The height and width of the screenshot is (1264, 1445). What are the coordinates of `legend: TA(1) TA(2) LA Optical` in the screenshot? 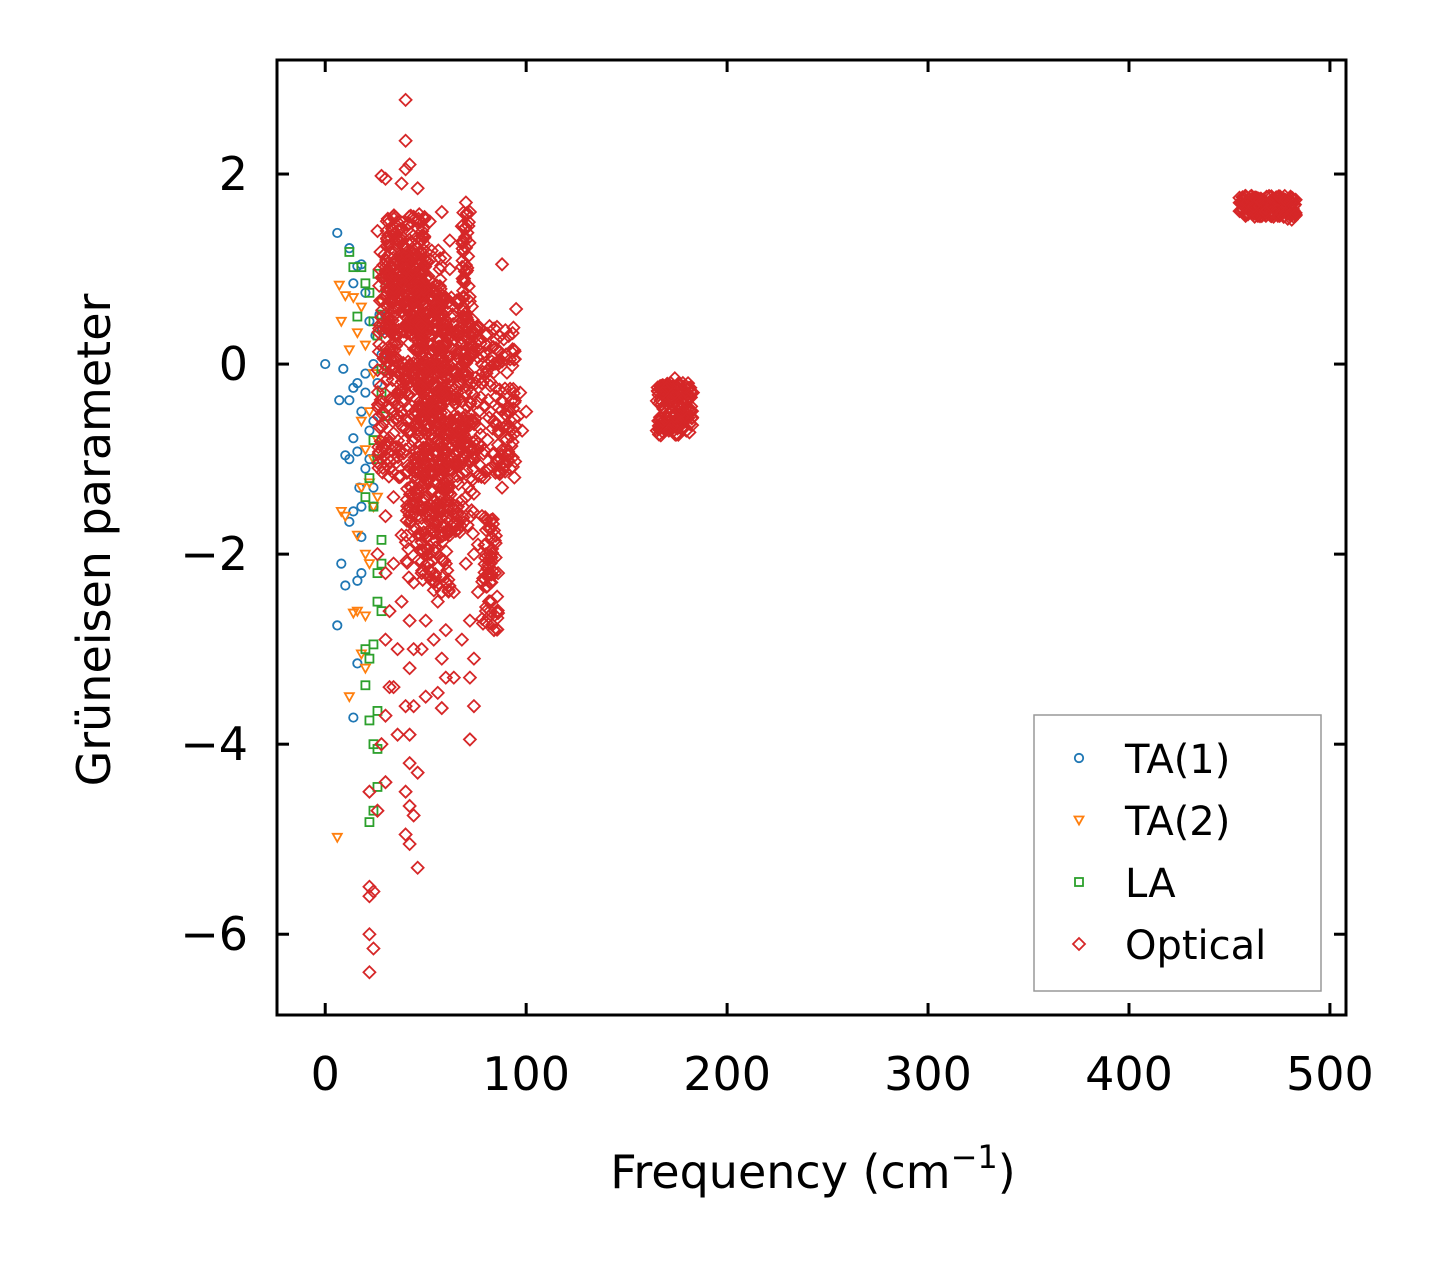 It's located at (1177, 853).